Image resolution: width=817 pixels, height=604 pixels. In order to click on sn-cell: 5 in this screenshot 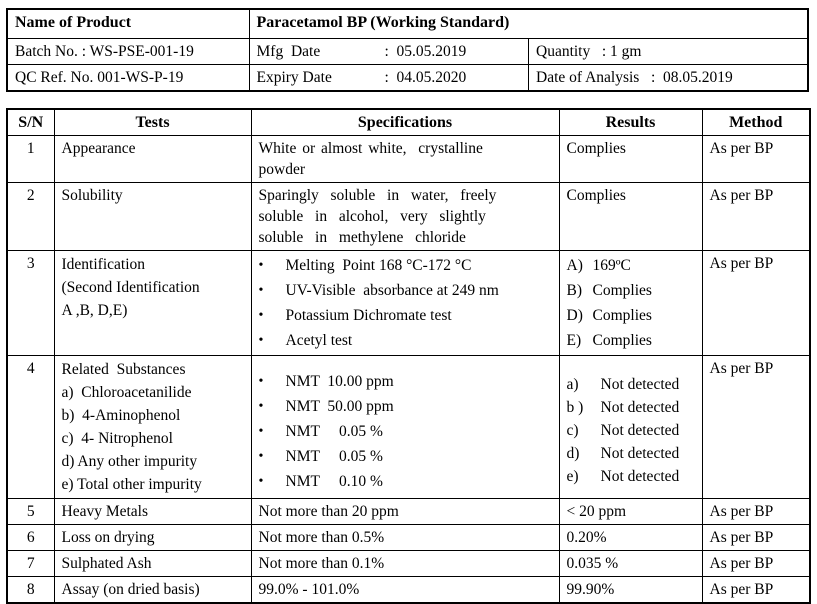, I will do `click(30, 512)`.